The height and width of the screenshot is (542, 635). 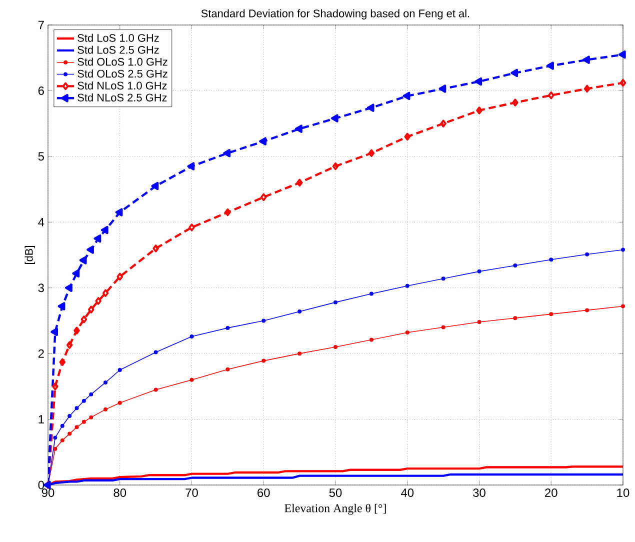 What do you see at coordinates (29, 255) in the screenshot?
I see `y-axis-title: [dB]` at bounding box center [29, 255].